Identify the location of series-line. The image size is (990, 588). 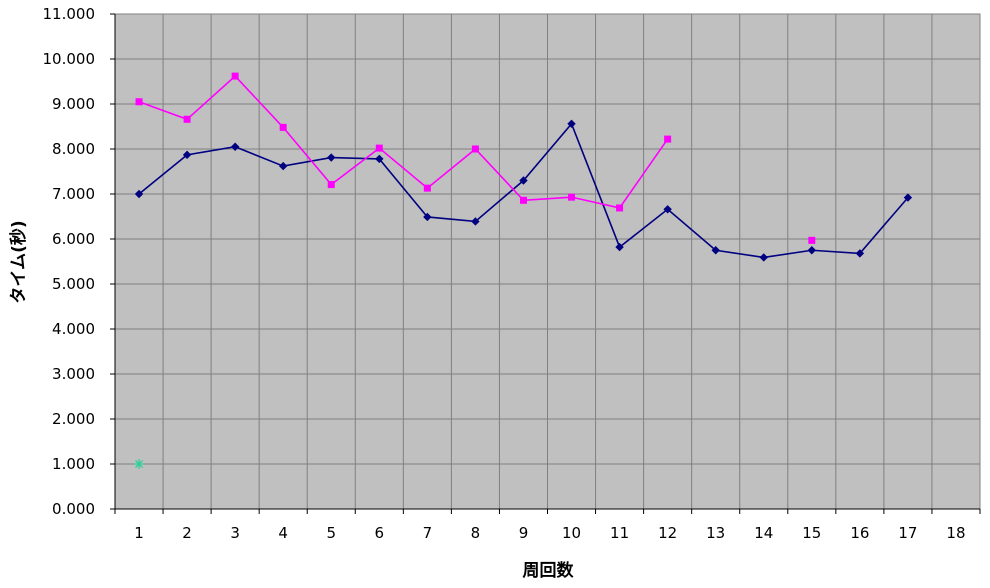
(403, 141).